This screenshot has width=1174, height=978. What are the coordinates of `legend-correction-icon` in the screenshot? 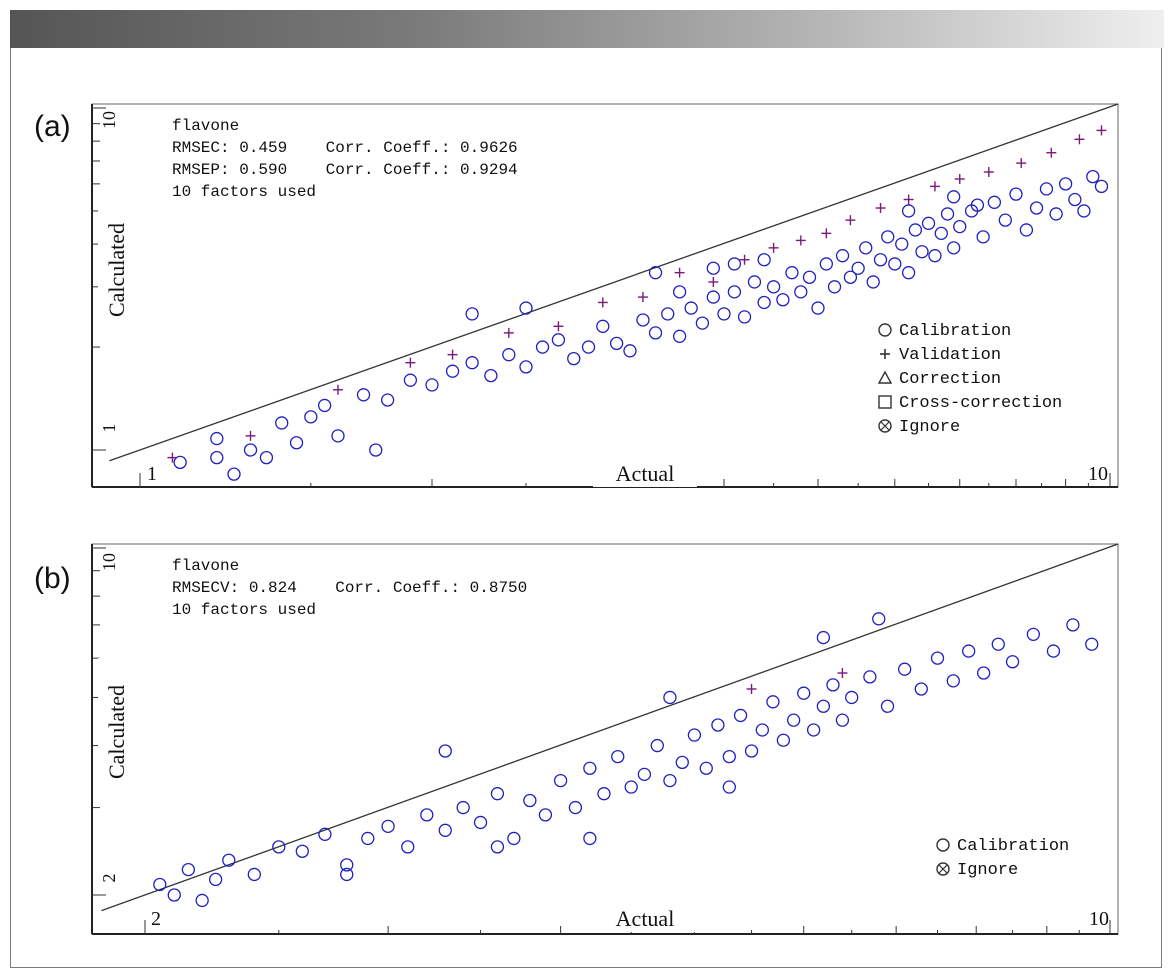 It's located at (885, 377).